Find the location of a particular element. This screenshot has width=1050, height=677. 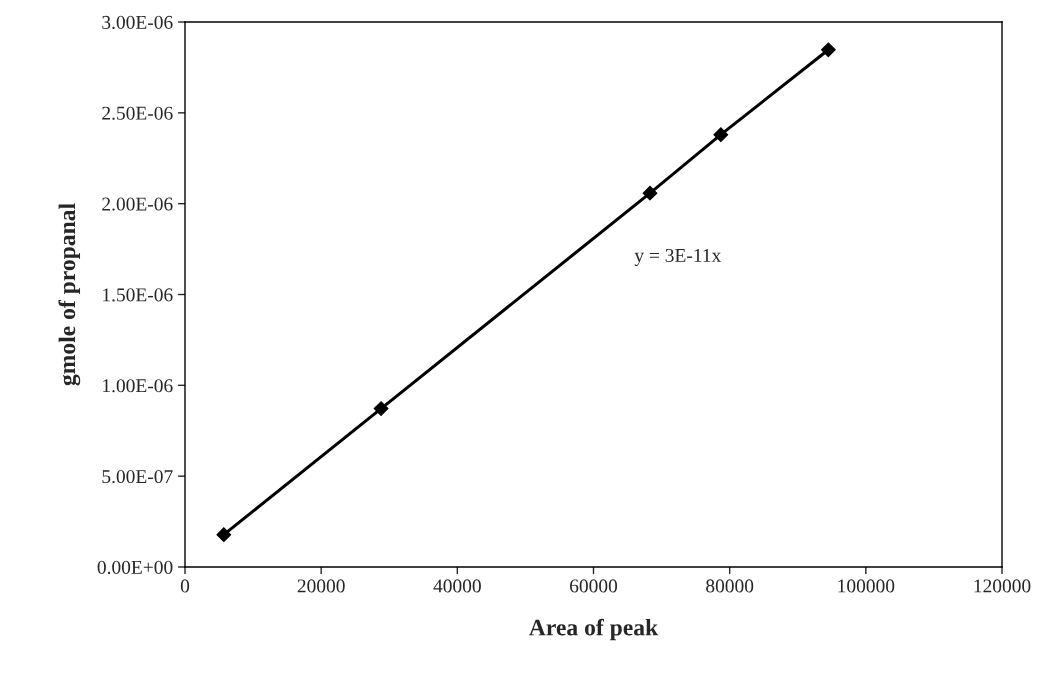

y-tick-label: 5.00E-07 is located at coordinates (137, 476).